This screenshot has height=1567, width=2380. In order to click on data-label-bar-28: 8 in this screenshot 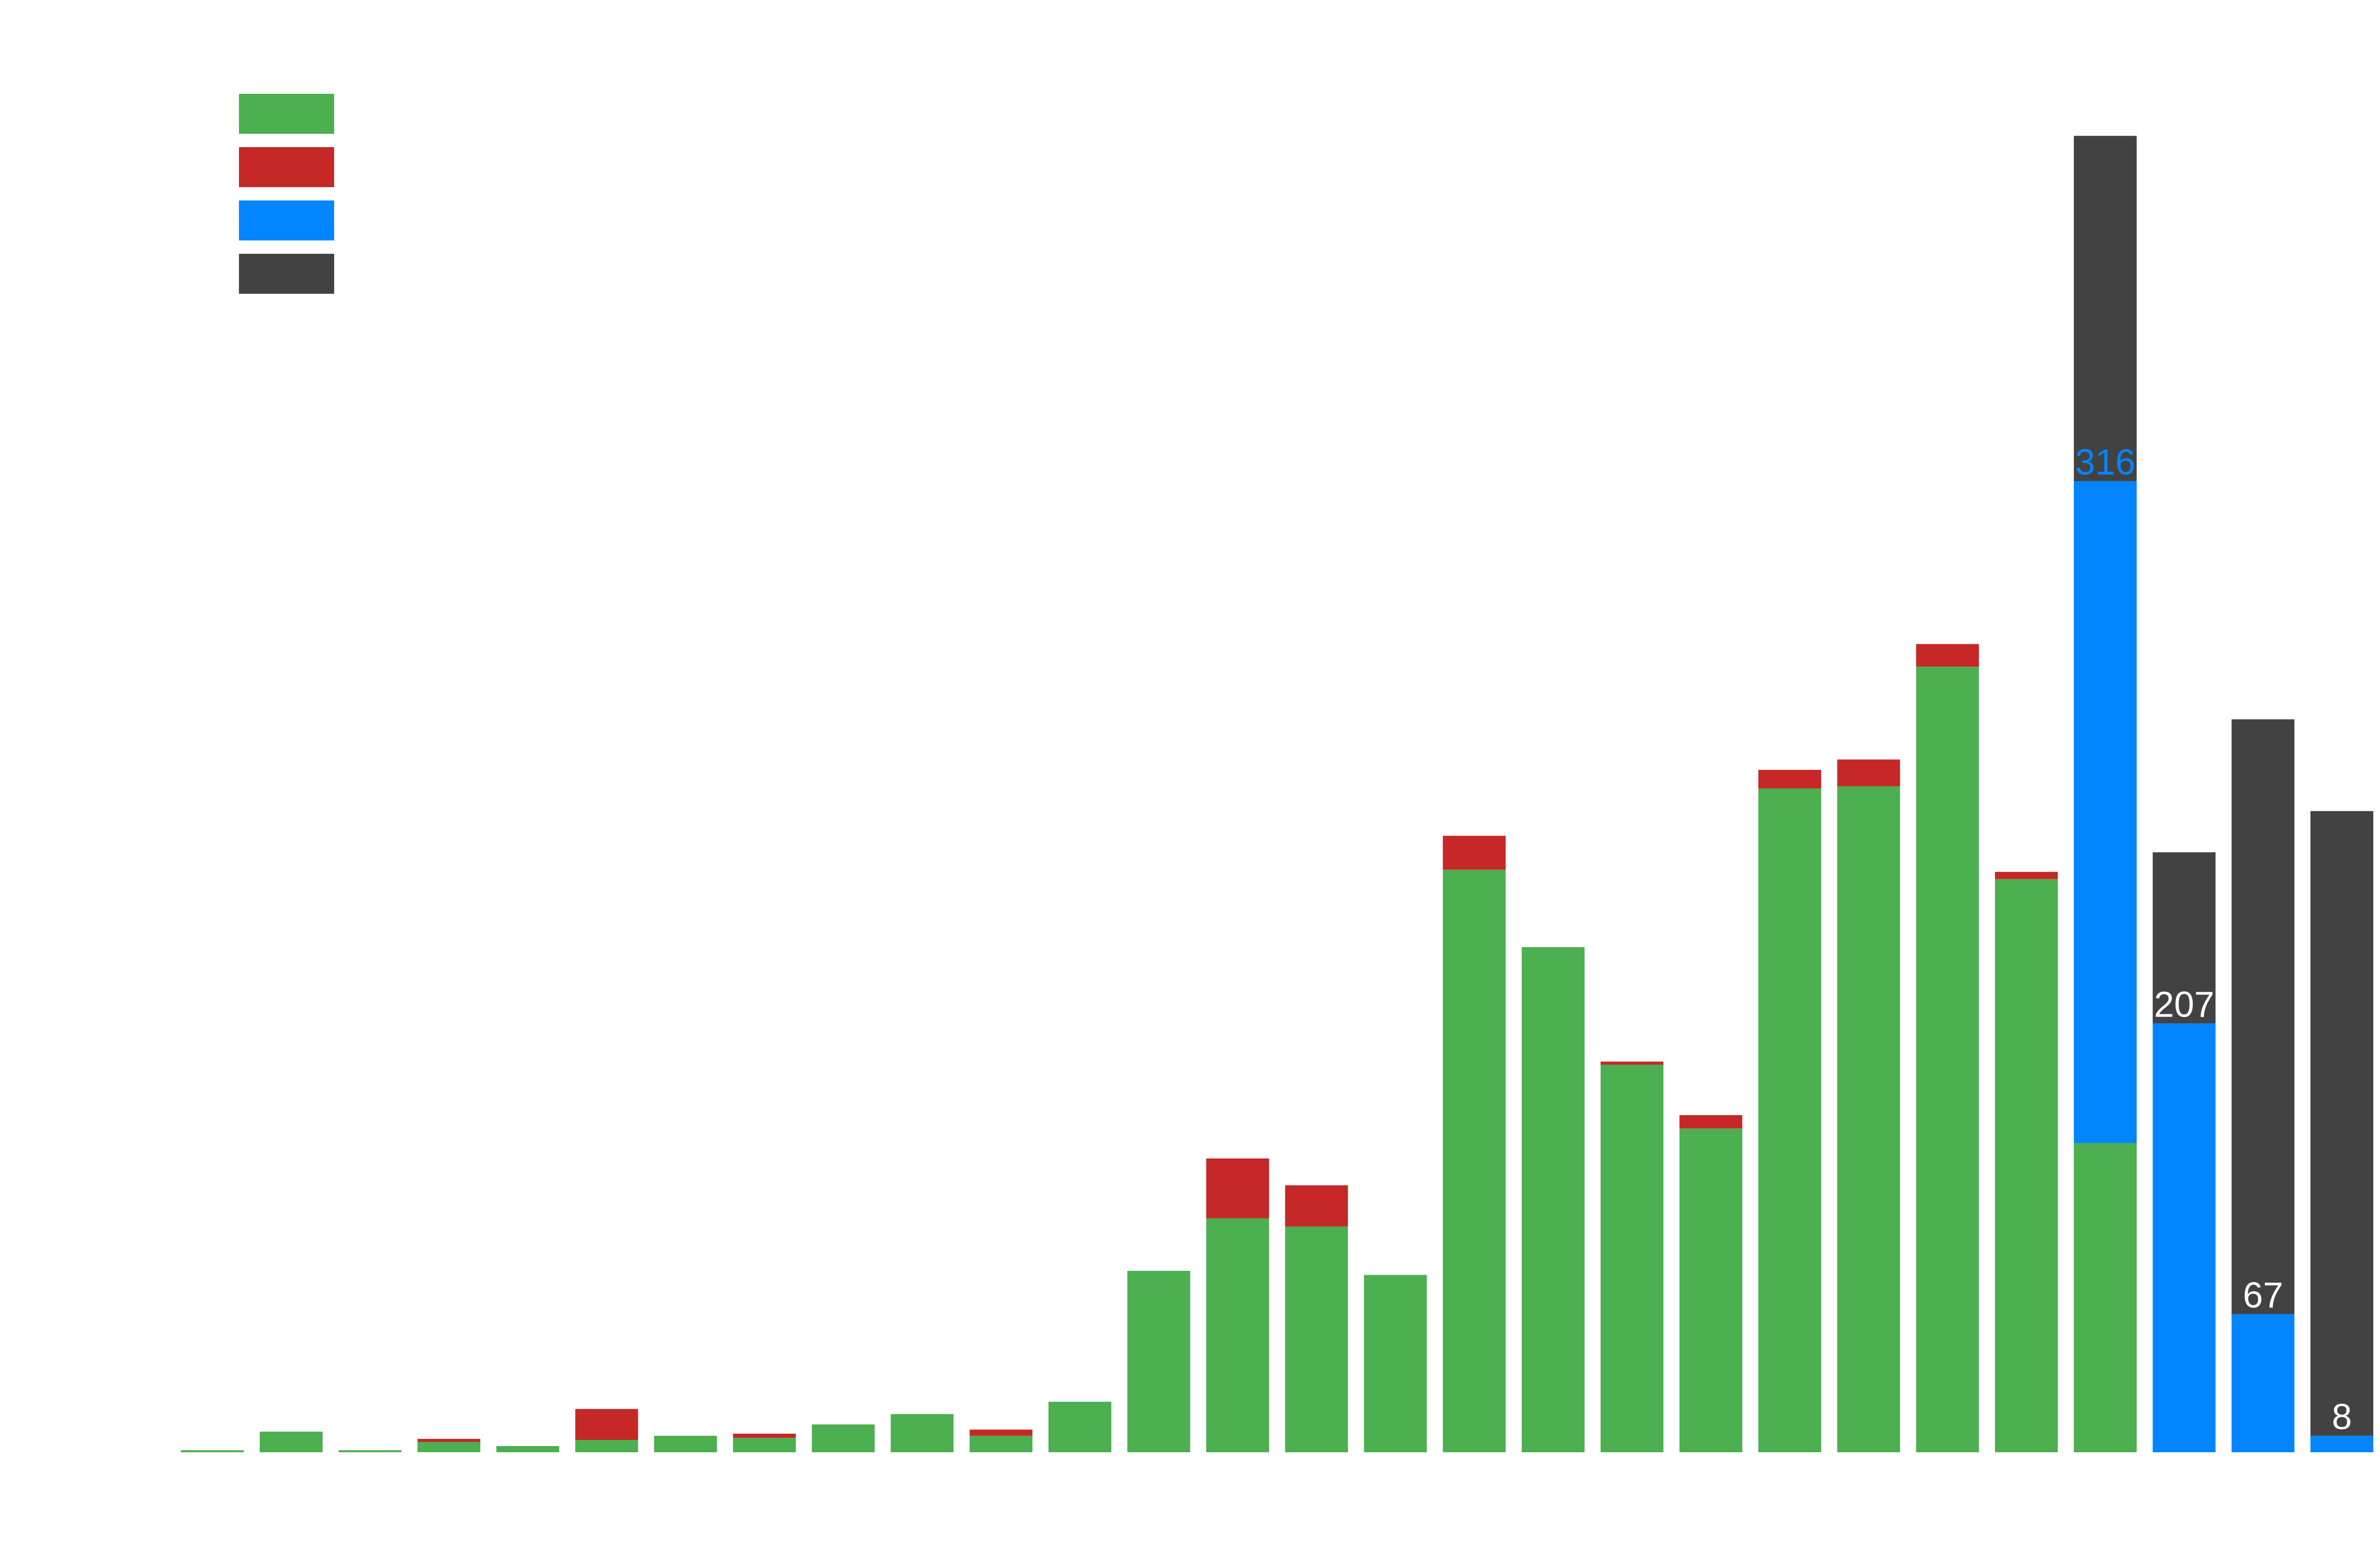, I will do `click(2342, 1417)`.